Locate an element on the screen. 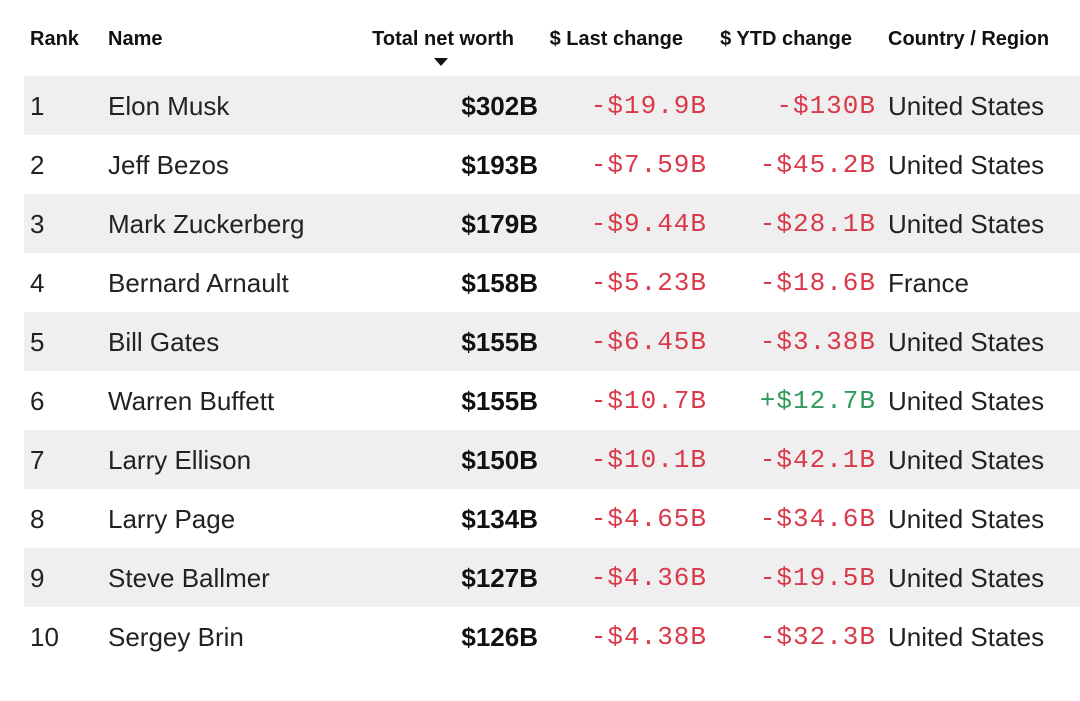 This screenshot has height=701, width=1080. name-cell: Bill Gates is located at coordinates (164, 342).